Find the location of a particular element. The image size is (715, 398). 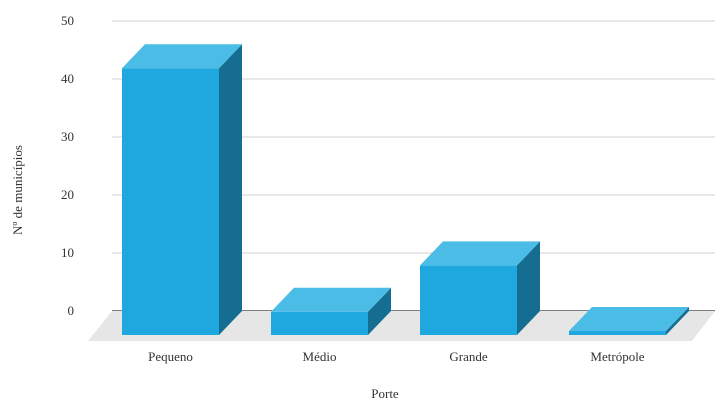

bar-grande is located at coordinates (480, 288).